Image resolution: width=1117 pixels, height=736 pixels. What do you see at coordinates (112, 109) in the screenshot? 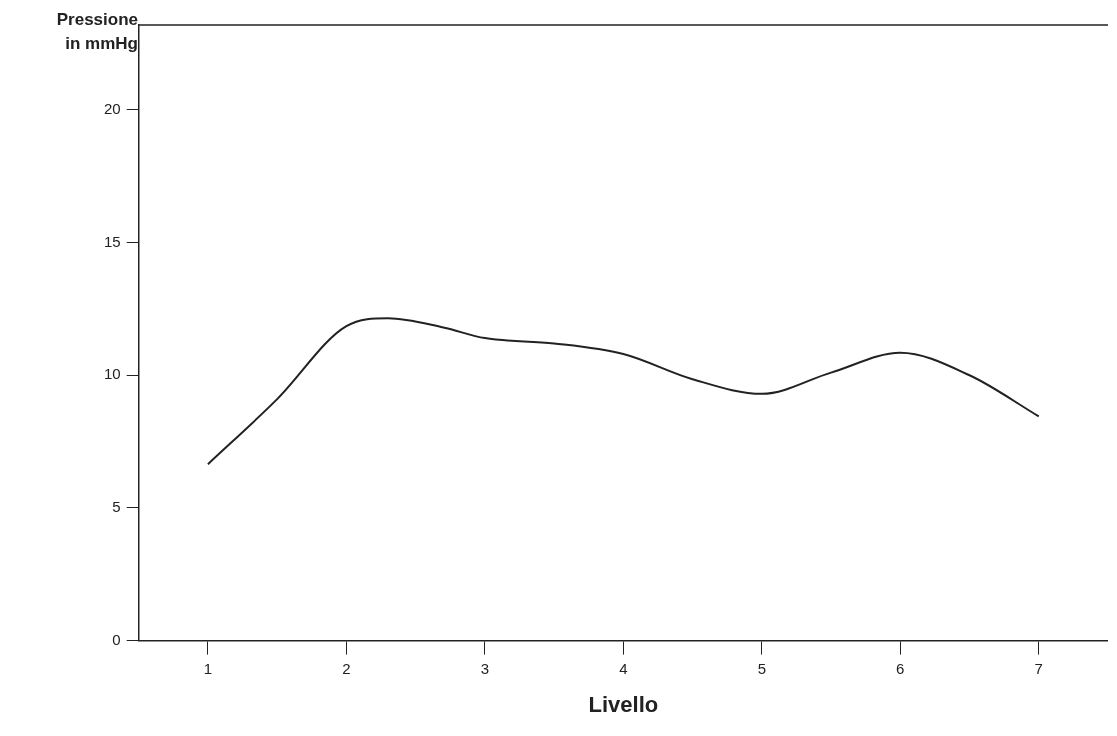
I see `y-tick-label: 20` at bounding box center [112, 109].